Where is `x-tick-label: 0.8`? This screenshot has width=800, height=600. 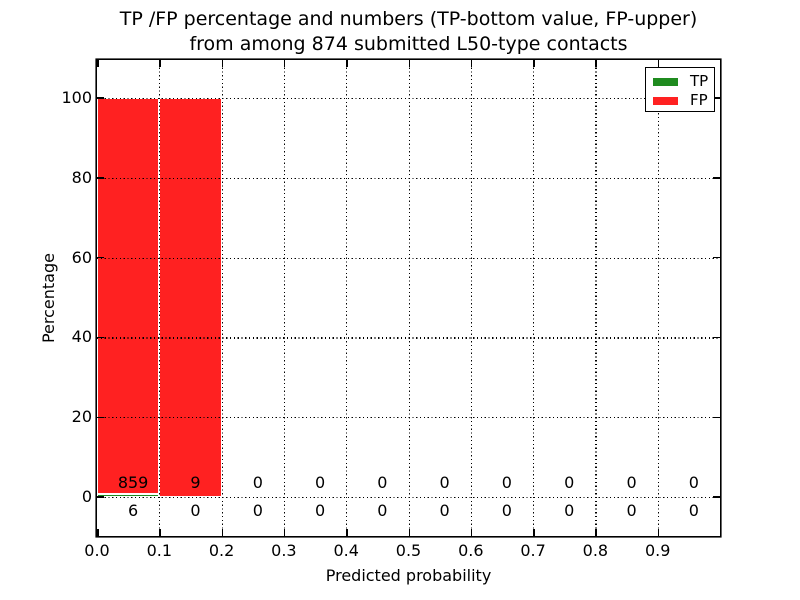
x-tick-label: 0.8 is located at coordinates (595, 550).